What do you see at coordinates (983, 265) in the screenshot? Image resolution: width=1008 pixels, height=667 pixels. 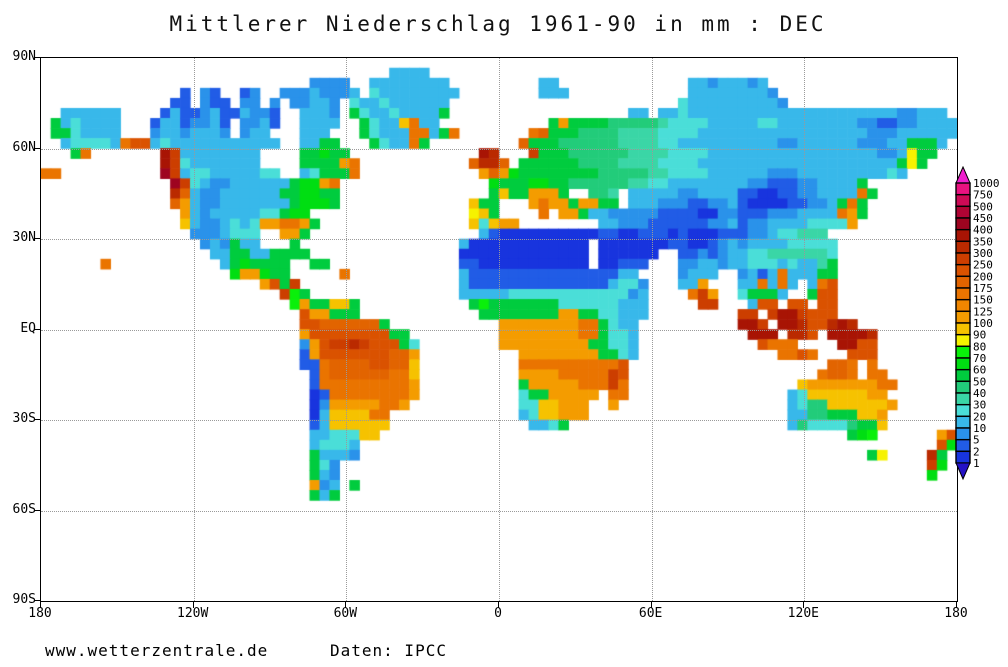 I see `colorbar-value: 250` at bounding box center [983, 265].